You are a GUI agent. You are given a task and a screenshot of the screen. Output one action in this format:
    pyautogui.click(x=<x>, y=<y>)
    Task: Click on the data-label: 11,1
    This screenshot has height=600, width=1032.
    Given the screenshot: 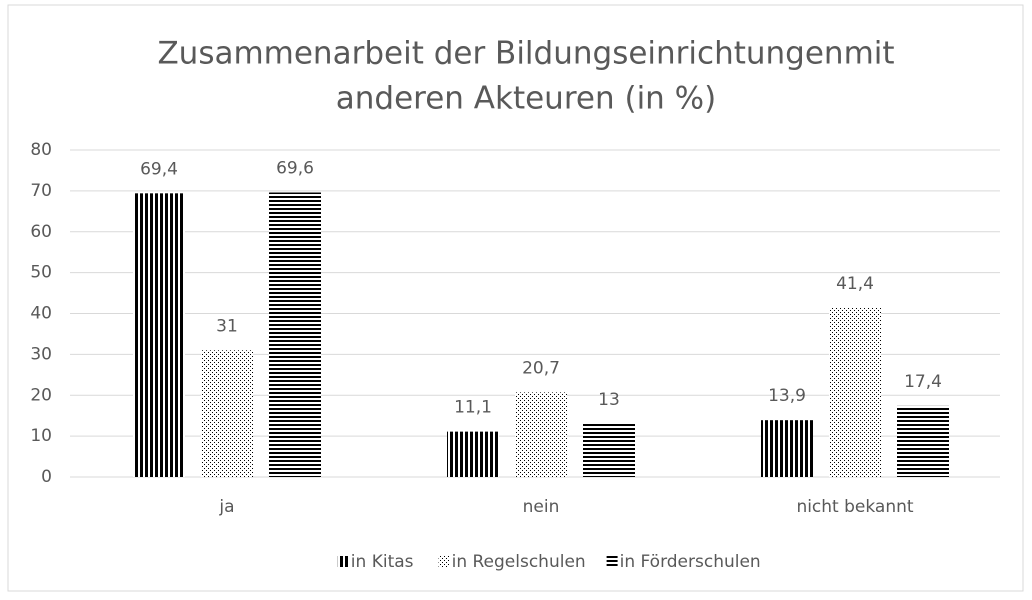 What is the action you would take?
    pyautogui.click(x=473, y=408)
    